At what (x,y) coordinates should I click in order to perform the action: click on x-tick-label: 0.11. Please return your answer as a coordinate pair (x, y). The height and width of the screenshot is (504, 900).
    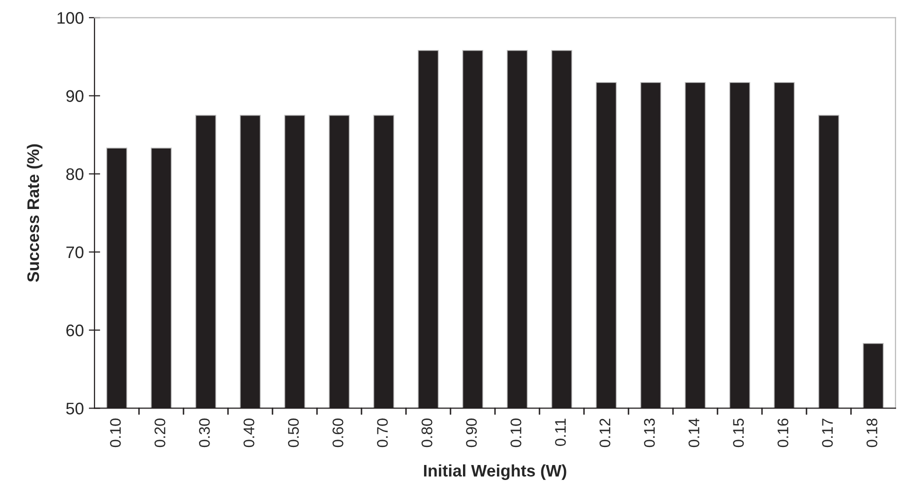
    Looking at the image, I should click on (560, 432).